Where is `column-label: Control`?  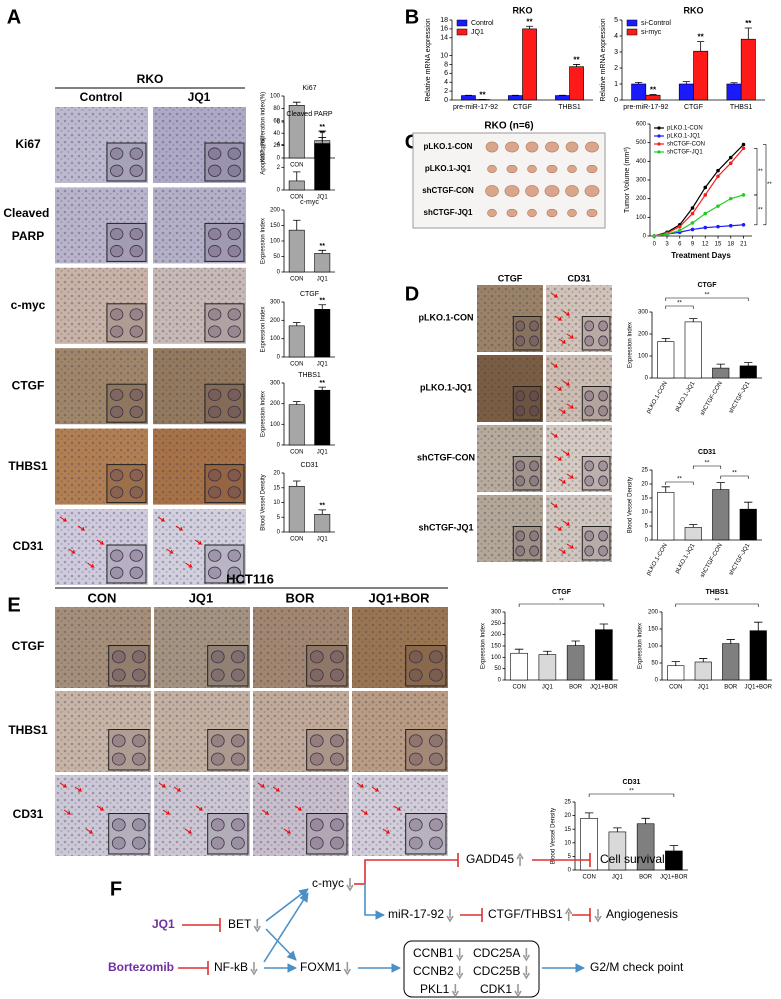
column-label: Control is located at coordinates (101, 97).